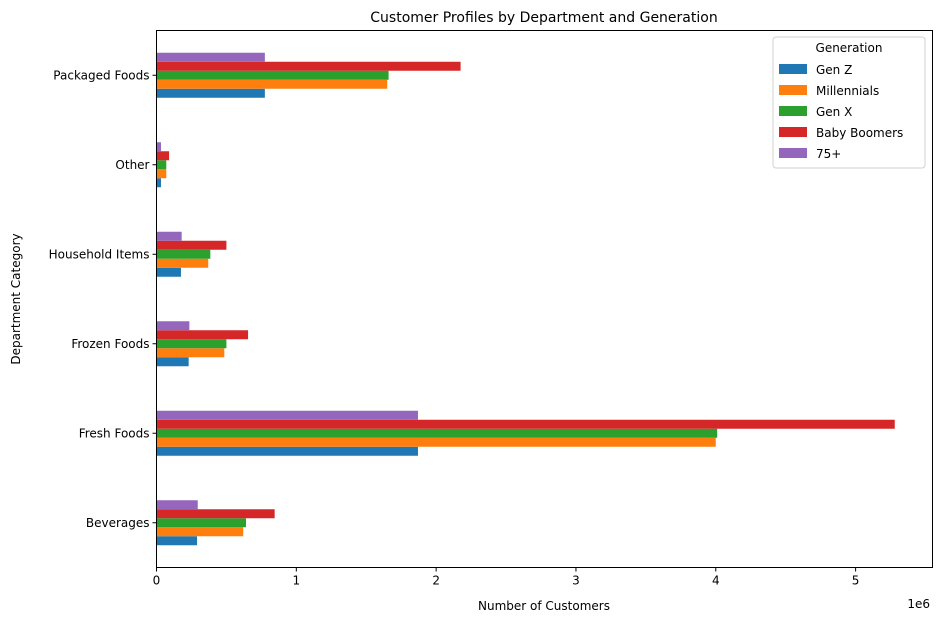 This screenshot has height=622, width=940. I want to click on x-axis-label: Number of Customers, so click(544, 606).